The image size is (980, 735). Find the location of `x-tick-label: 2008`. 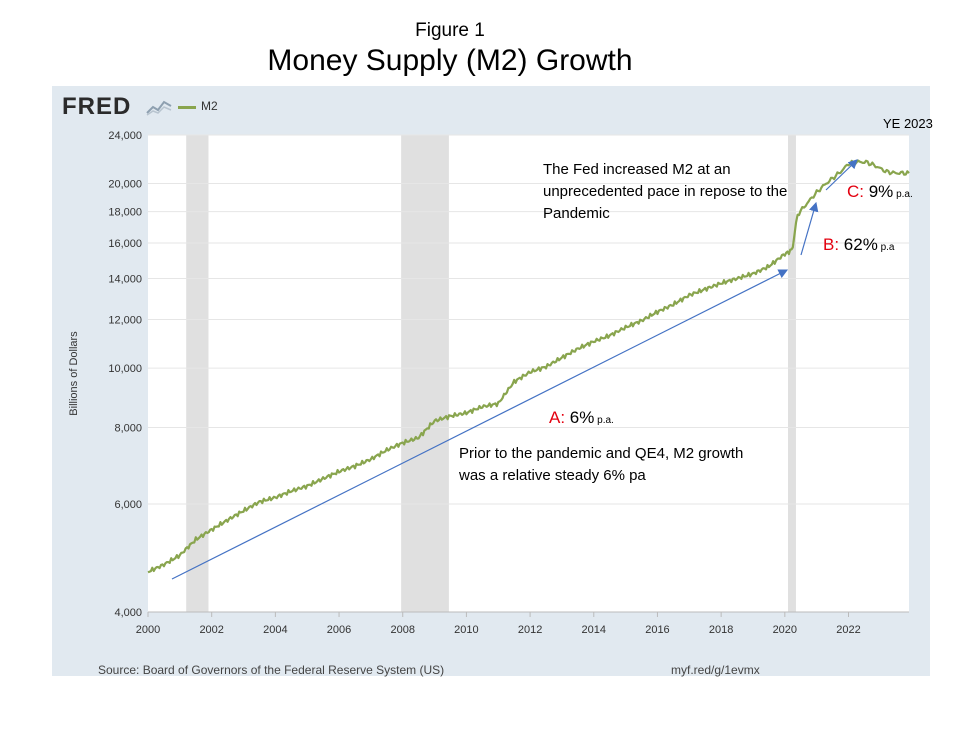

x-tick-label: 2008 is located at coordinates (402, 630).